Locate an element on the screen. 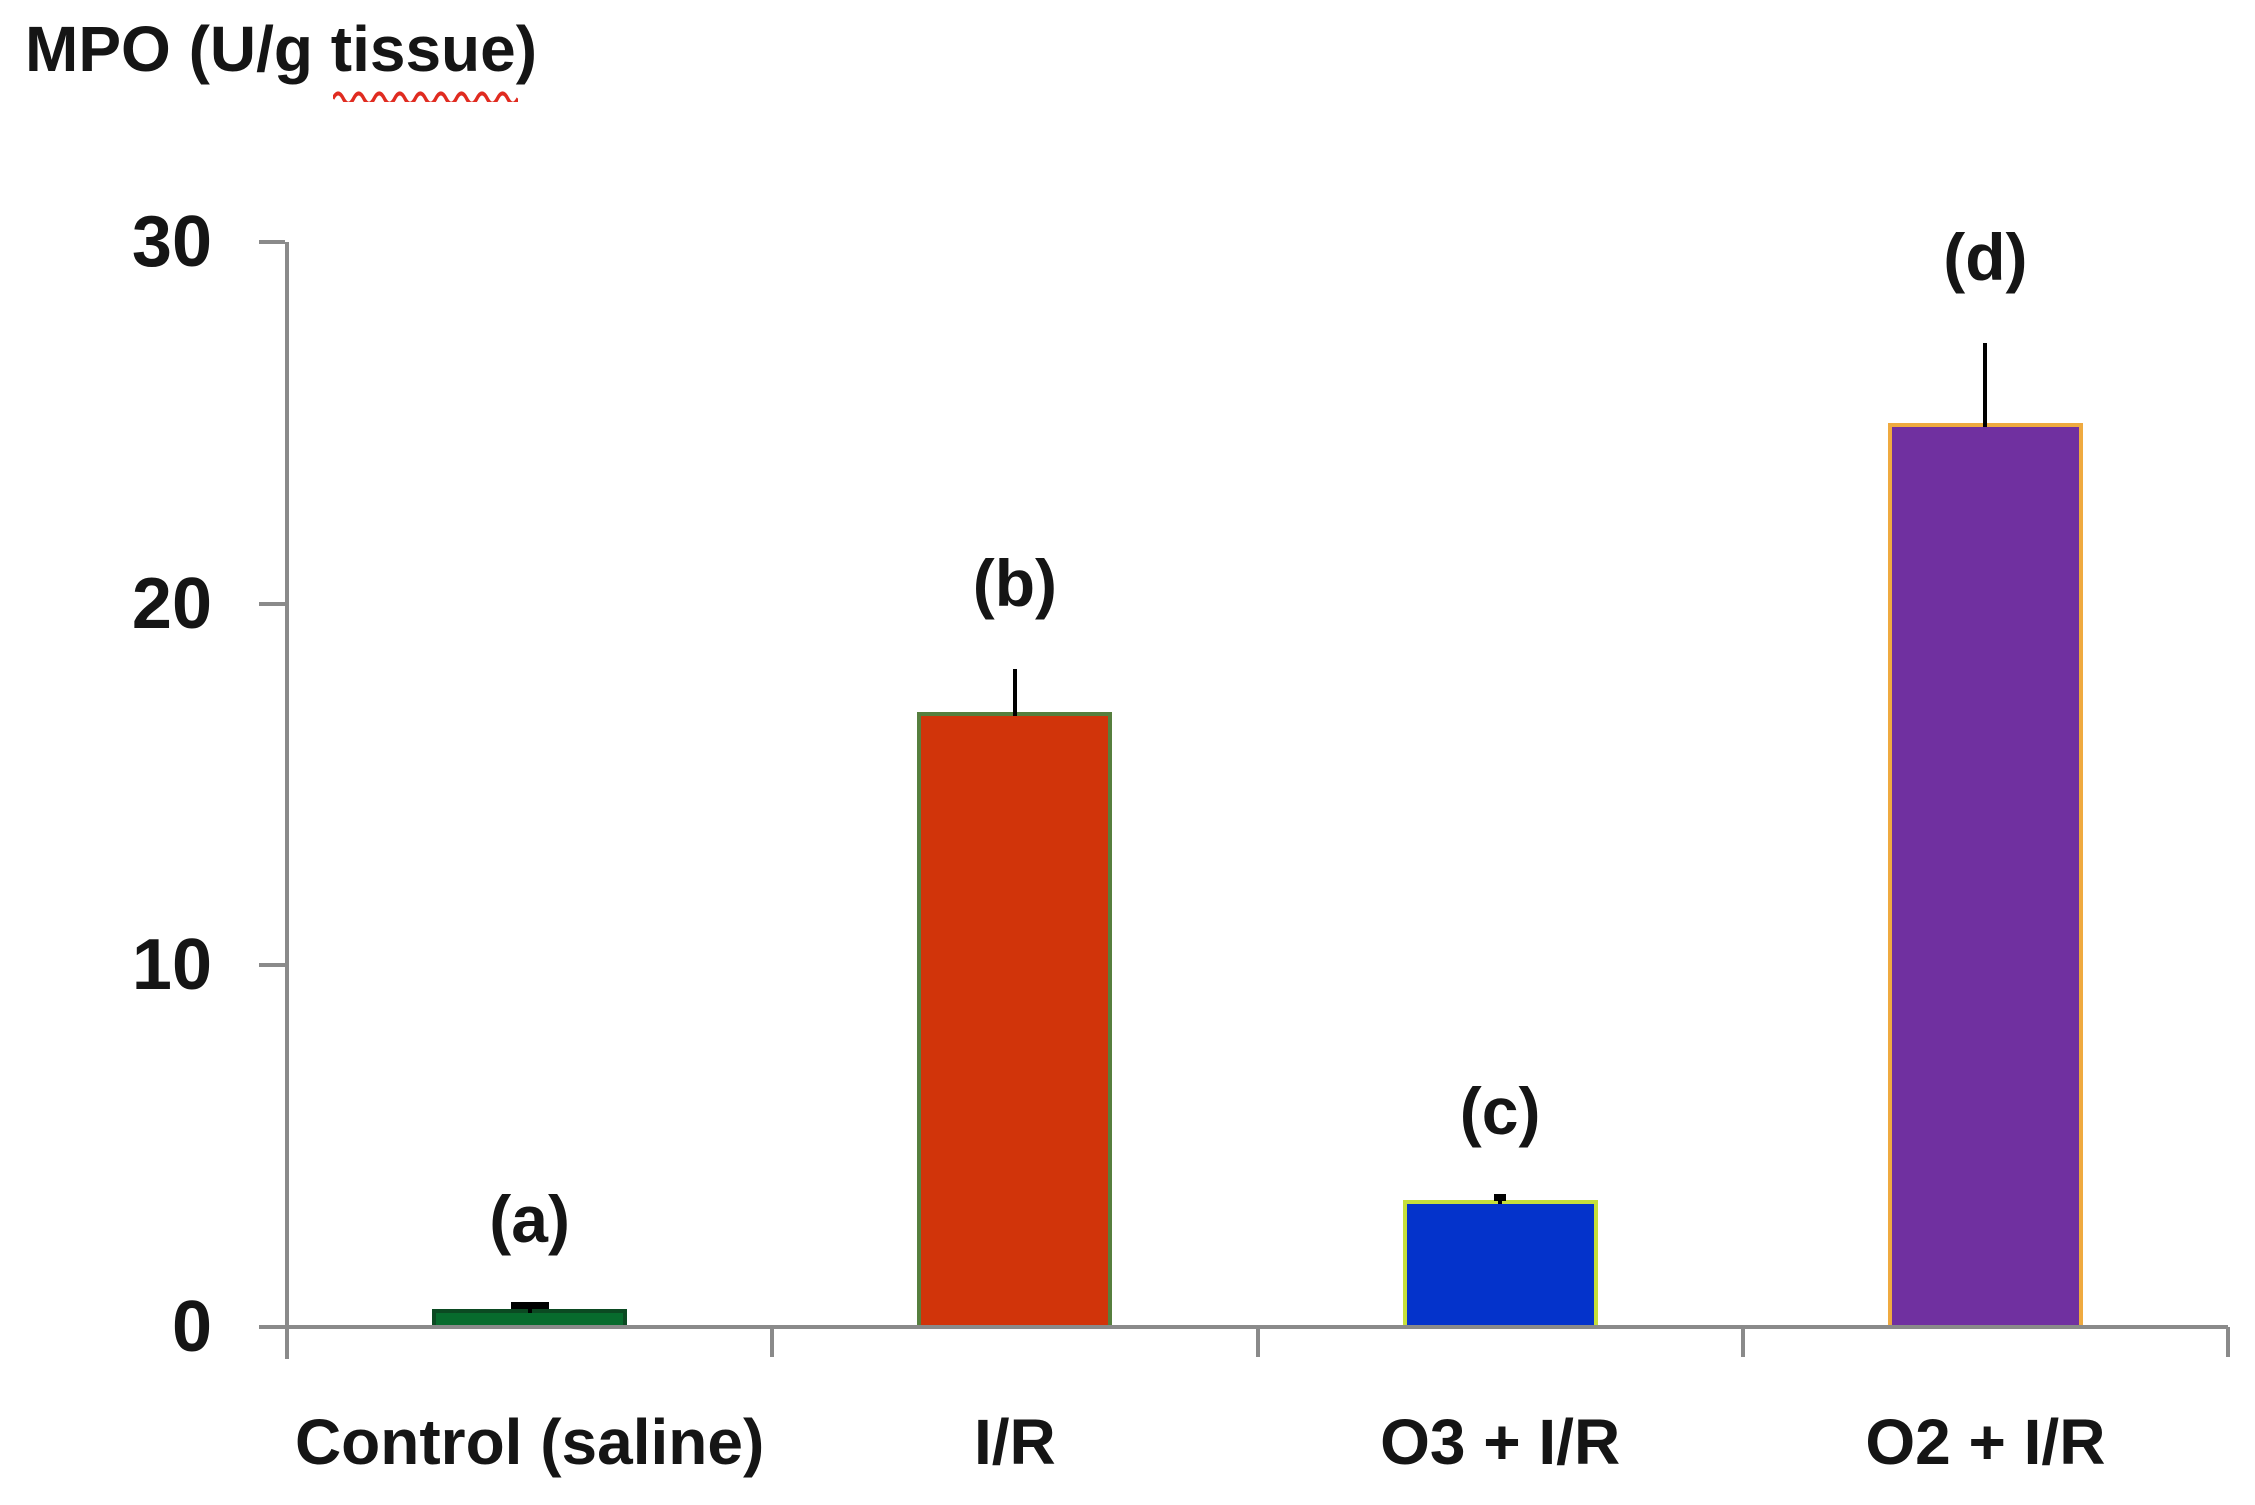 This screenshot has width=2255, height=1505. bar-annotation-a: (a) is located at coordinates (529, 1219).